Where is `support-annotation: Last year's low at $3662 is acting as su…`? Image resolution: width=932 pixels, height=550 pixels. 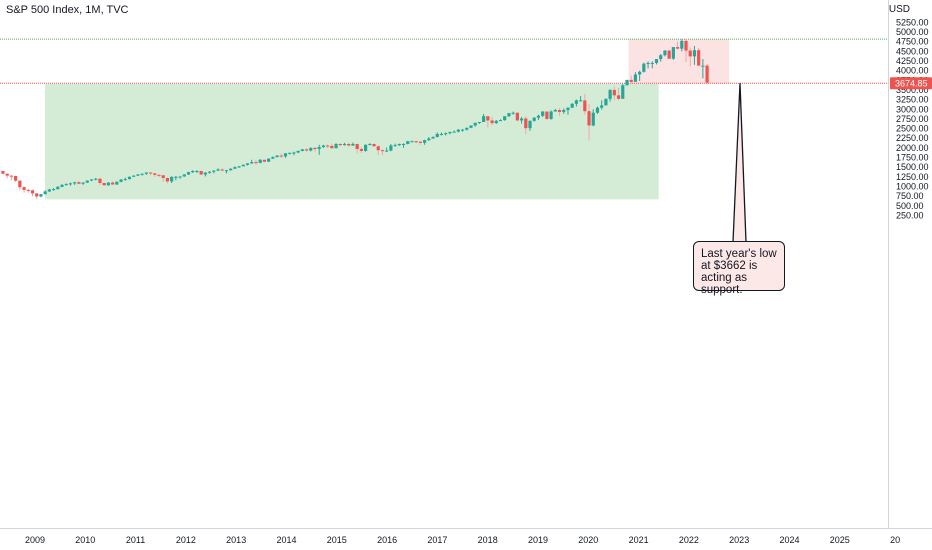
support-annotation: Last year's low at $3662 is acting as su… is located at coordinates (739, 268).